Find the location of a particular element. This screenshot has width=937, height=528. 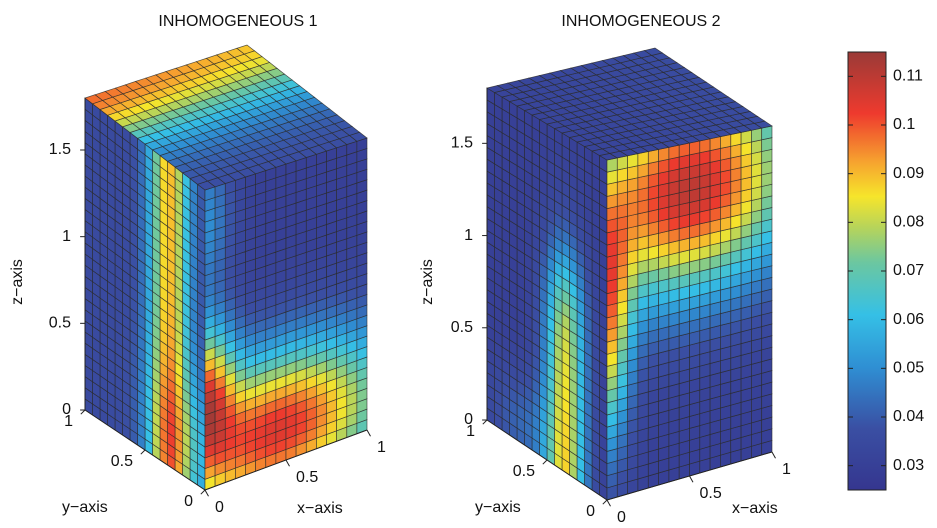

colorbar: 0.03 0.04 0.05 0.06 0.07 0.08 0.09 0.1 0.11 is located at coordinates (885, 271).